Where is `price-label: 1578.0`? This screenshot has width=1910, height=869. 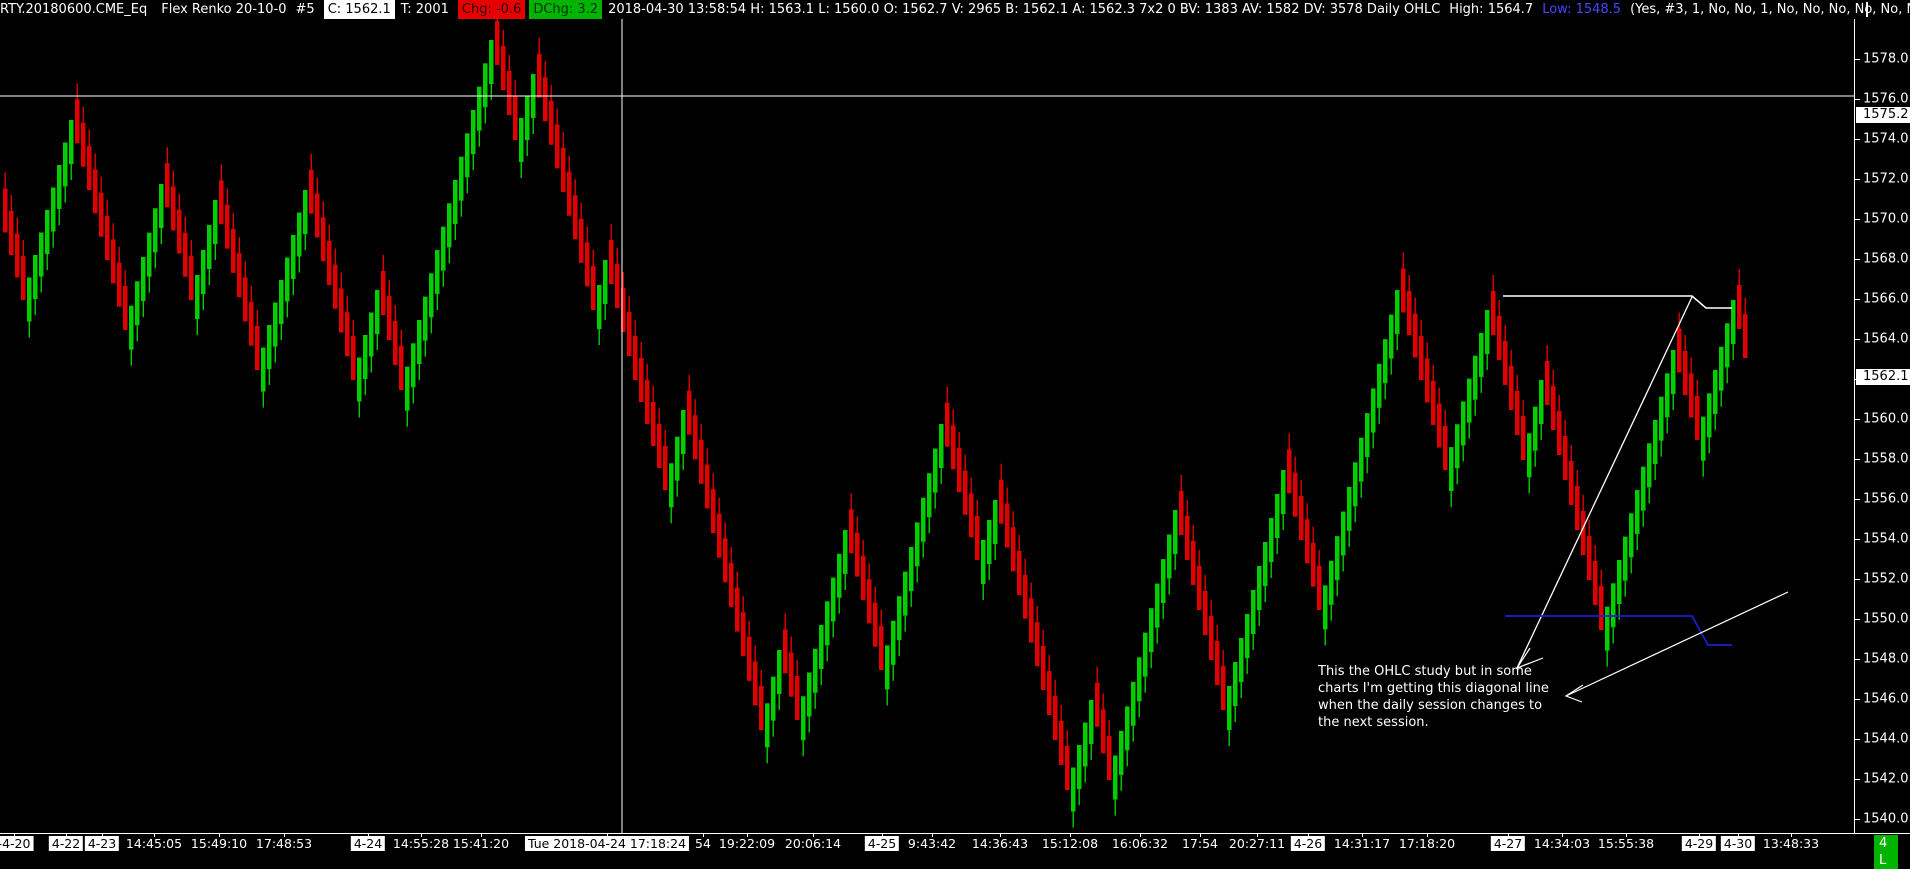
price-label: 1578.0 is located at coordinates (1886, 59).